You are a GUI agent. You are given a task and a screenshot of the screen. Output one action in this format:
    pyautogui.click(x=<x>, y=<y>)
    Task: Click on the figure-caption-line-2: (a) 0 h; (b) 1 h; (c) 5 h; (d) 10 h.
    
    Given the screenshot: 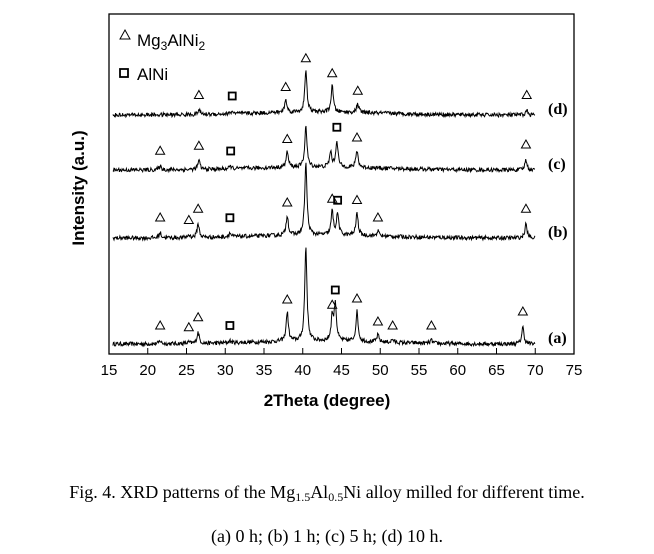 What is the action you would take?
    pyautogui.click(x=327, y=536)
    